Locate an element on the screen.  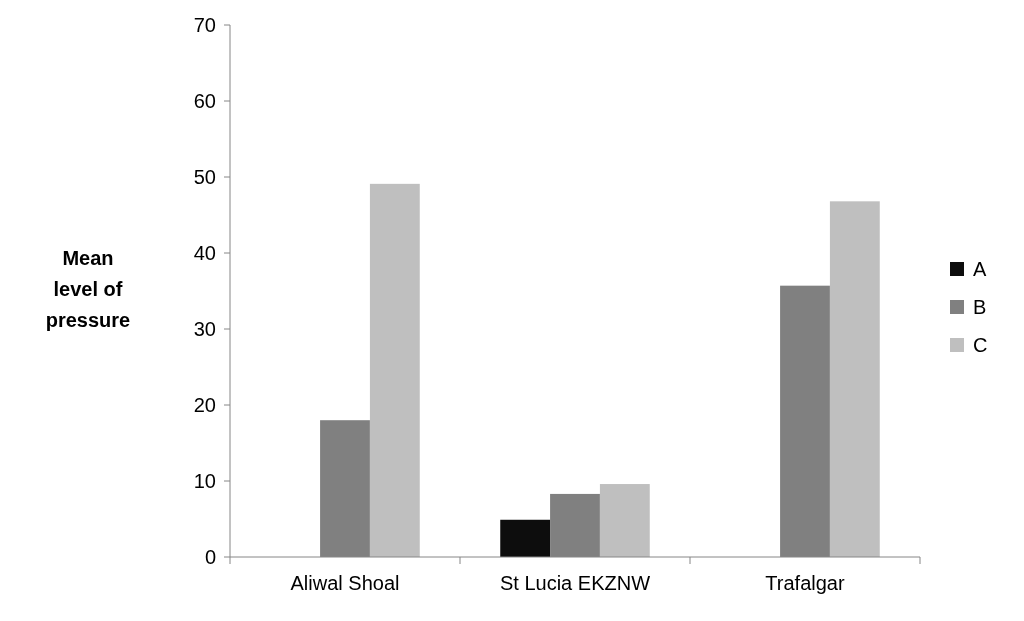
y-tick-label: 20 is located at coordinates (204, 405).